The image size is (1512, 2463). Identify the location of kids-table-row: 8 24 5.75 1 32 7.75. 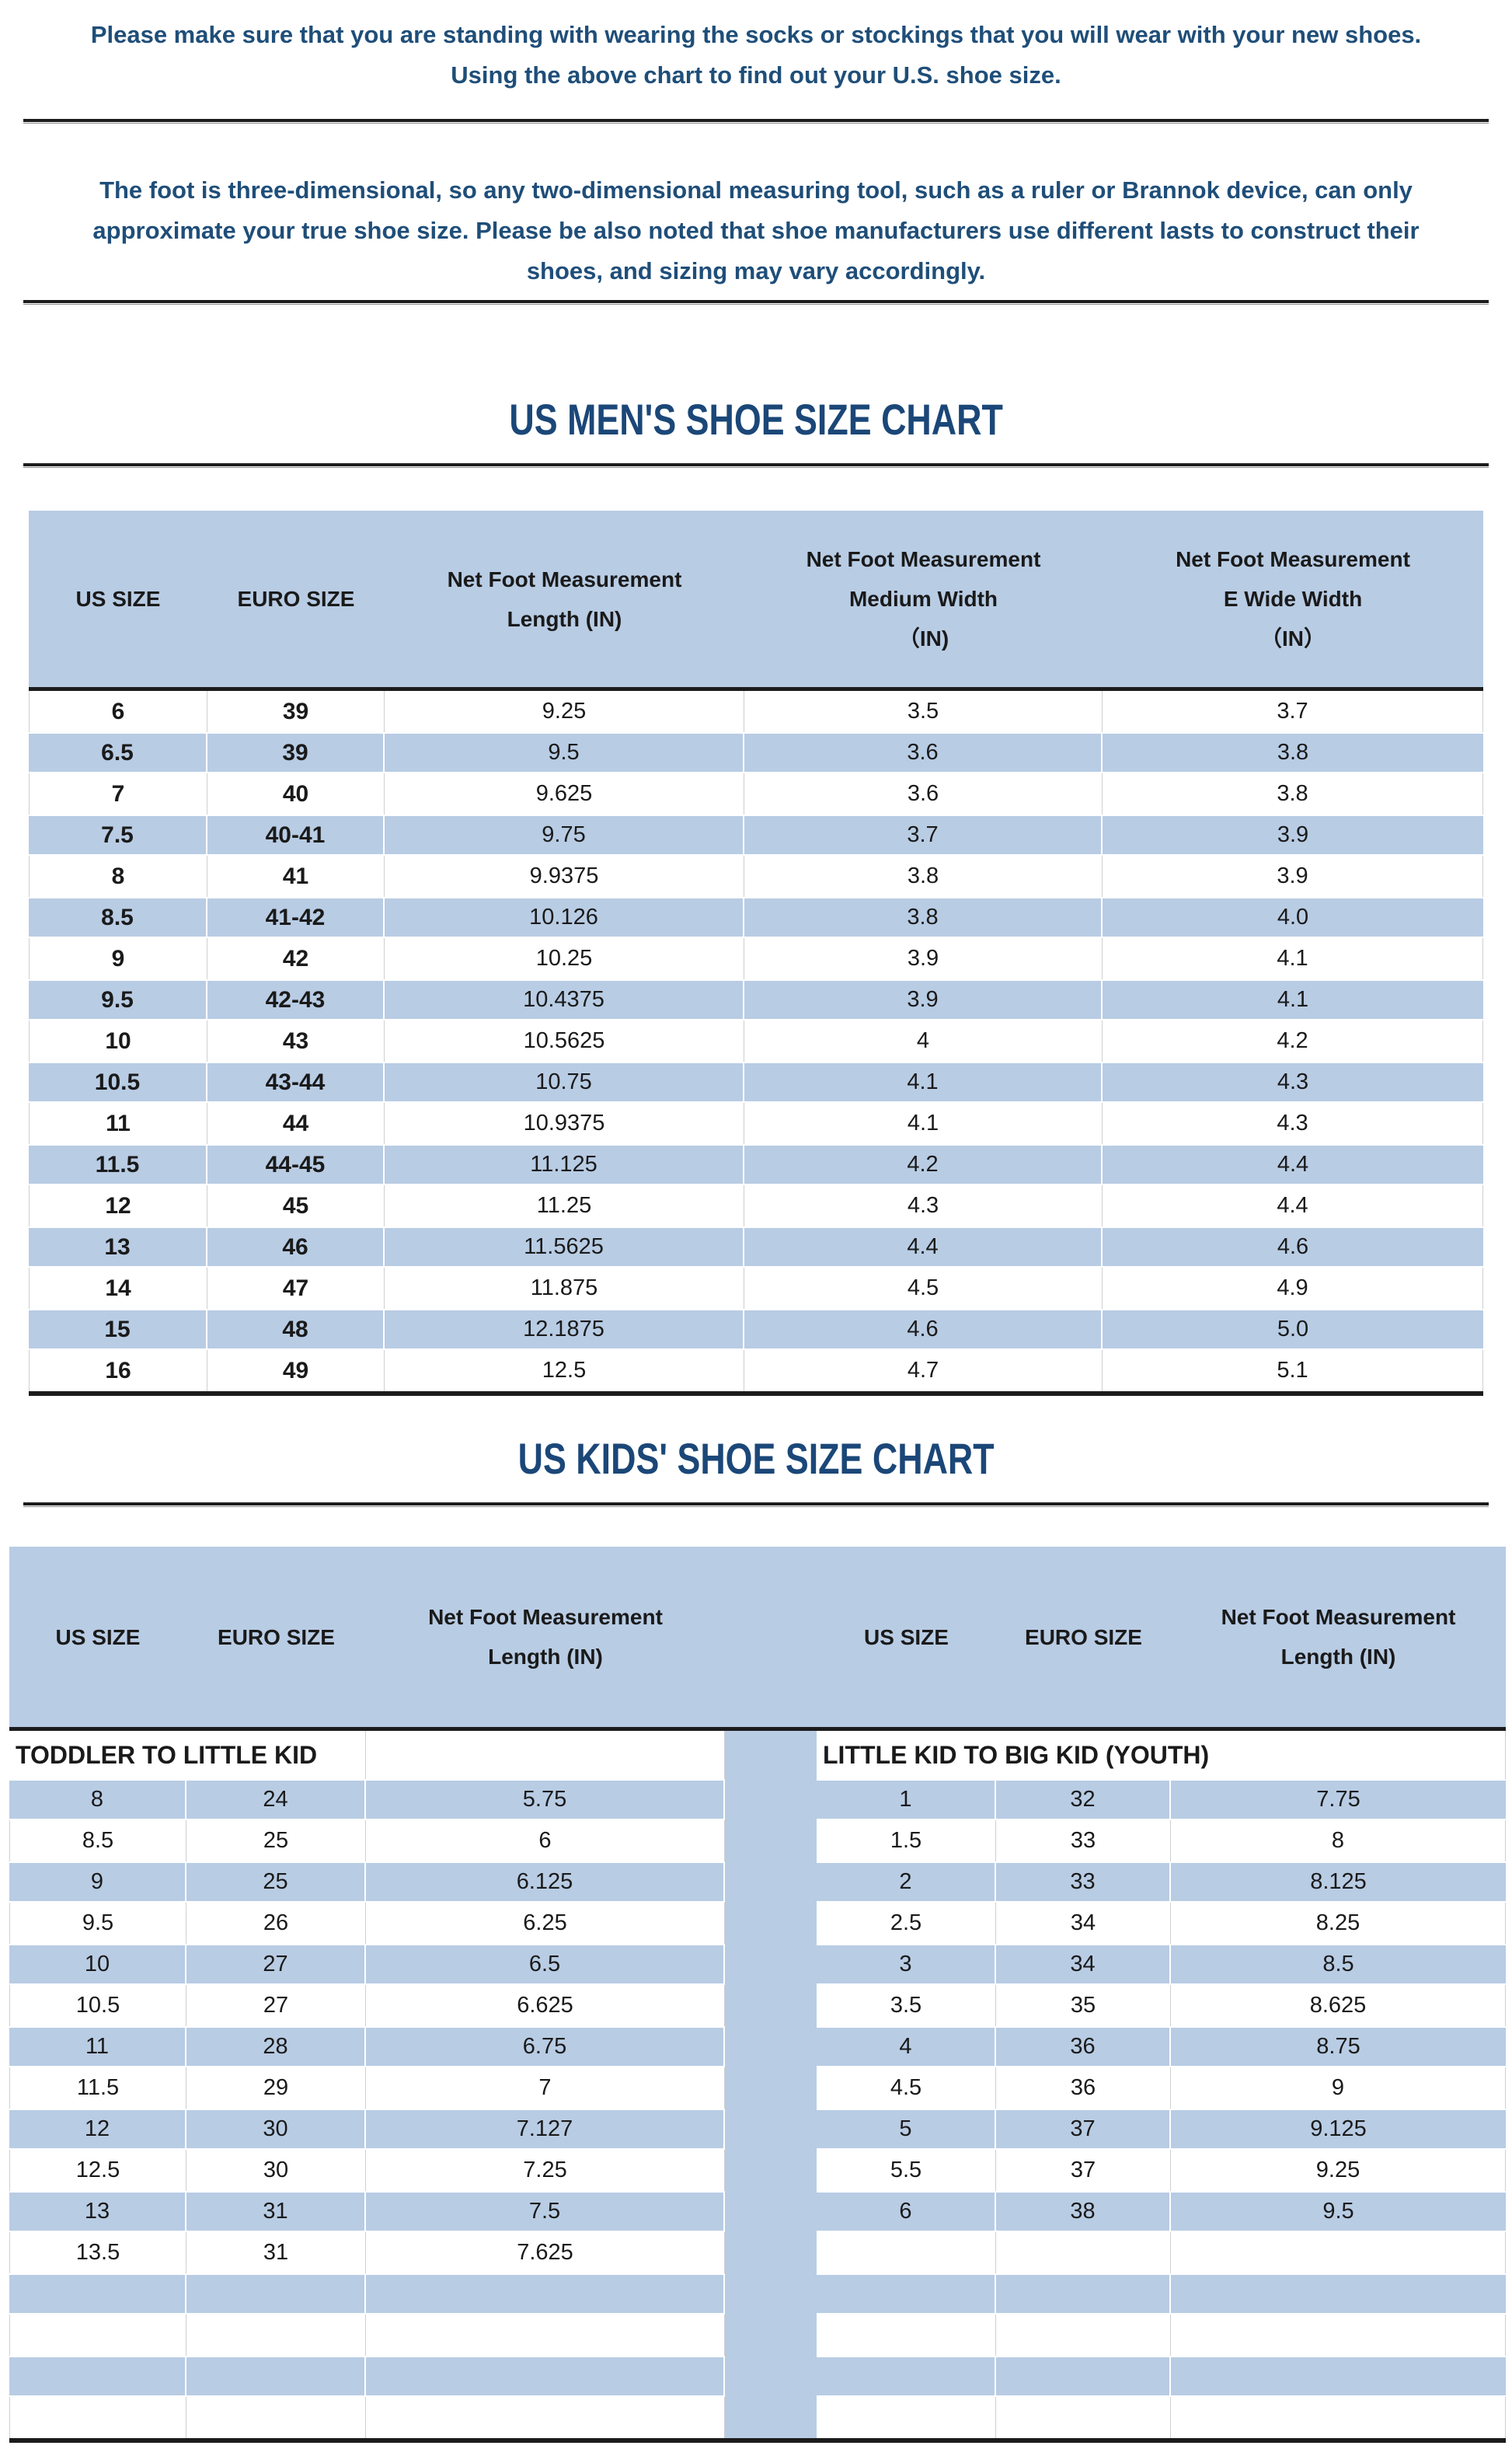
(757, 1799).